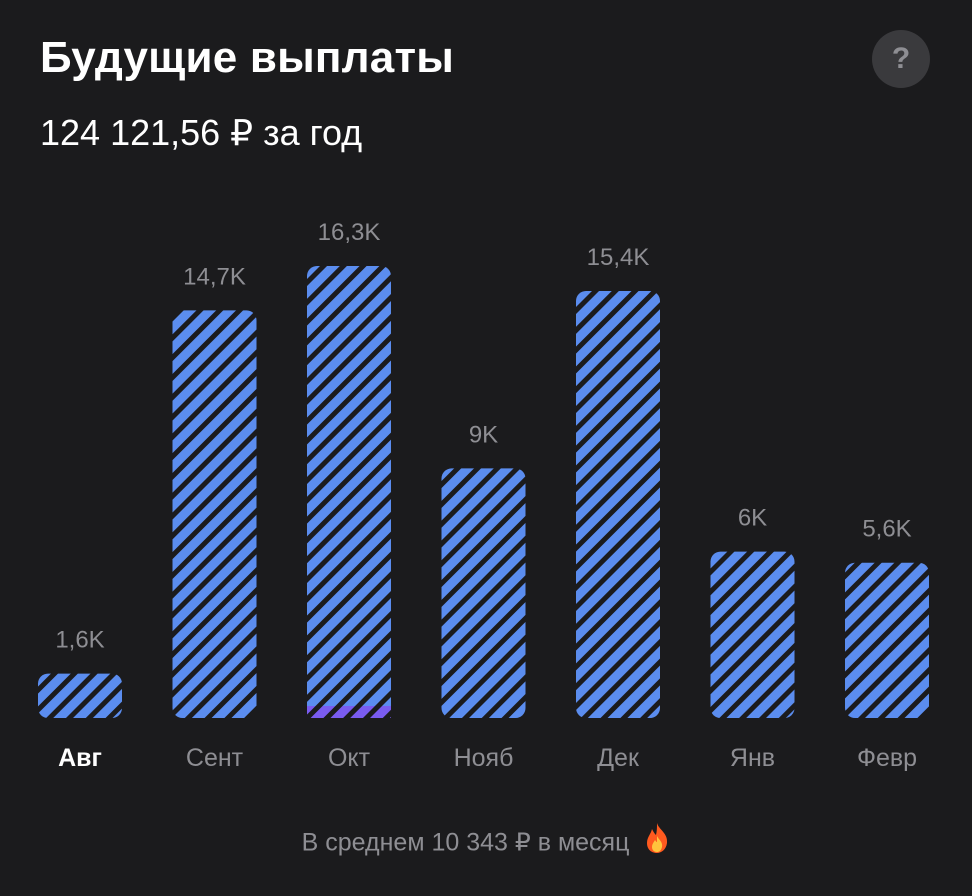 The height and width of the screenshot is (896, 972). I want to click on month-label: Сент, so click(215, 758).